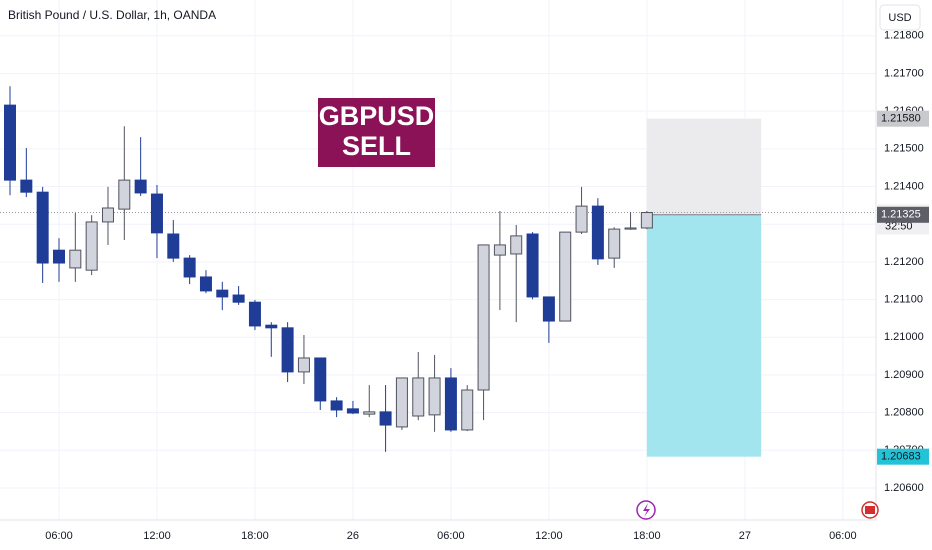  I want to click on flag-glyph, so click(870, 510).